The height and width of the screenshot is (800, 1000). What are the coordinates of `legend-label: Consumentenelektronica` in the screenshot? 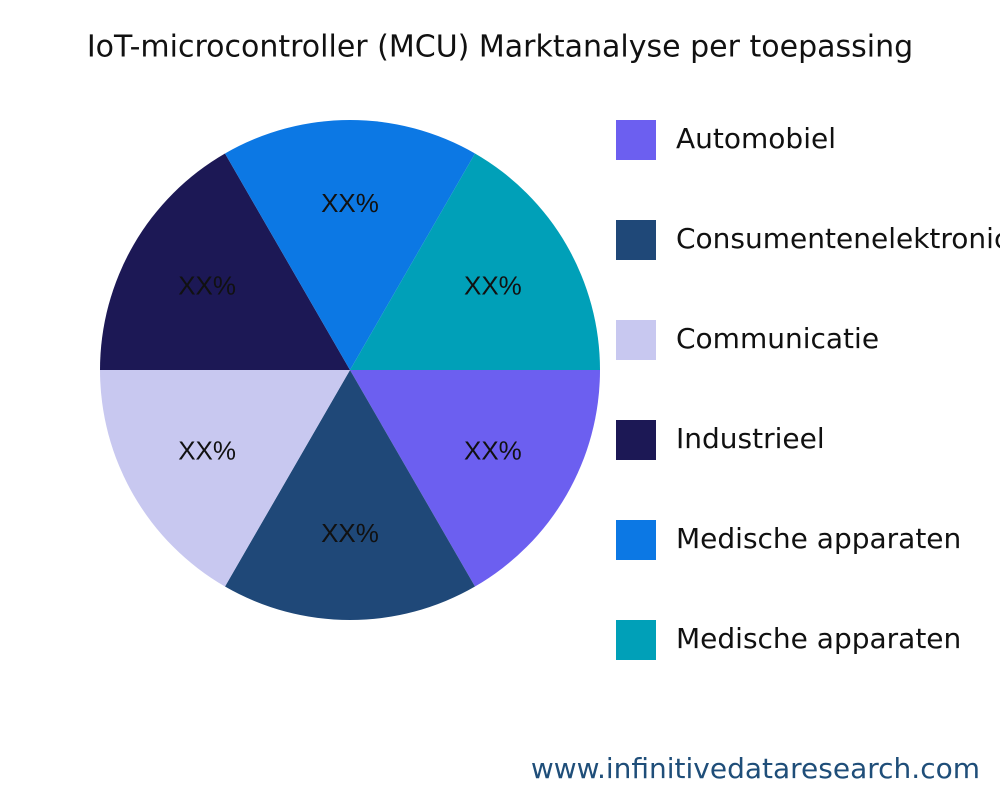 It's located at (838, 238).